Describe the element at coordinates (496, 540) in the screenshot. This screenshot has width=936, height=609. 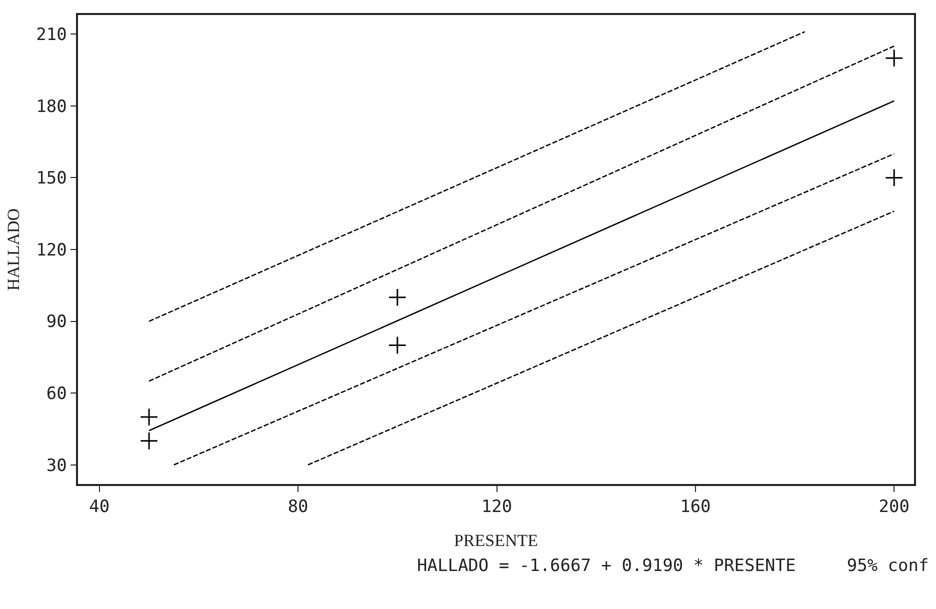
I see `x-axis-title: PRESENTE` at that location.